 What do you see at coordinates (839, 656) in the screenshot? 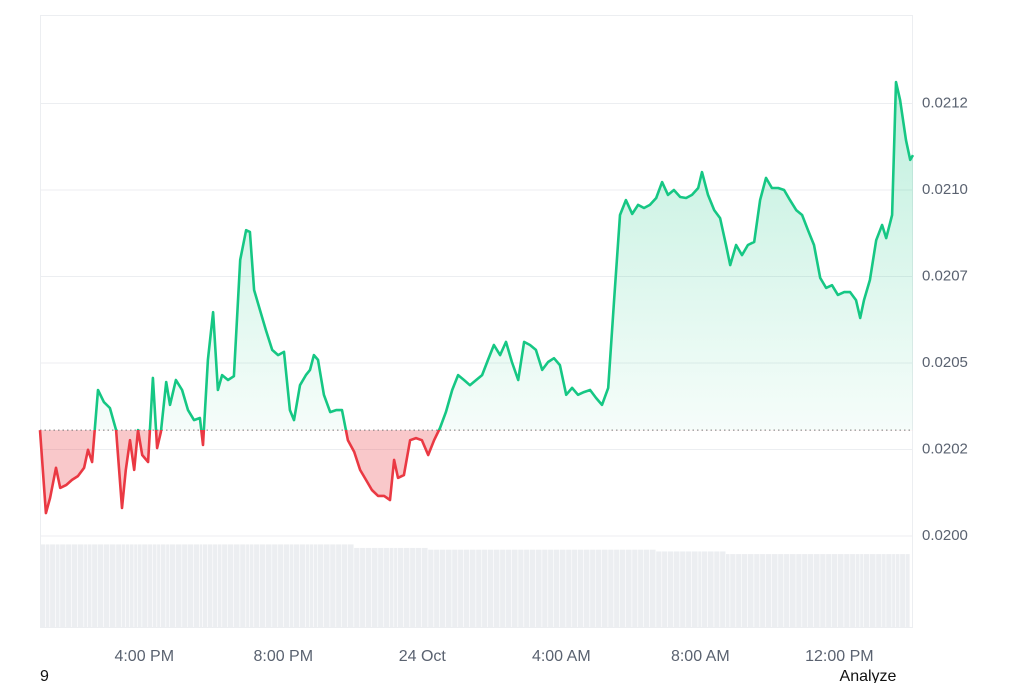
I see `x-tick-label: 12:00 PM` at bounding box center [839, 656].